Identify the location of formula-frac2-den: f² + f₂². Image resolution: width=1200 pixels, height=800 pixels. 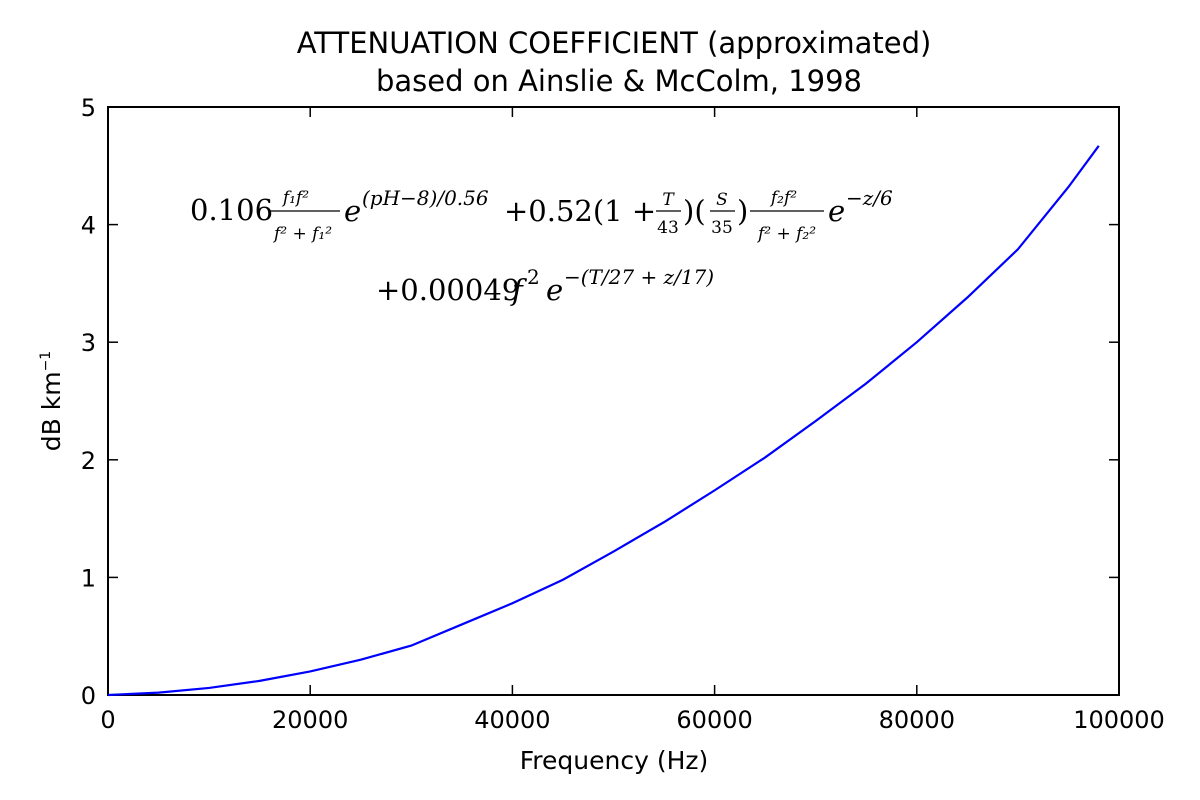
(786, 234).